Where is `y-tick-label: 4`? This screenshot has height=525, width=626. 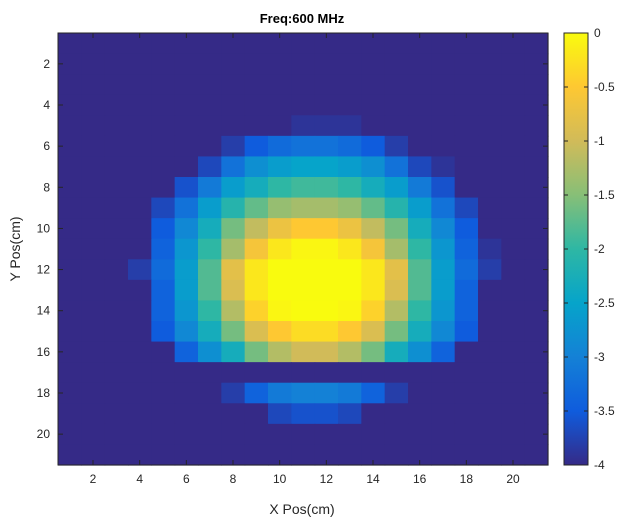 y-tick-label: 4 is located at coordinates (46, 105).